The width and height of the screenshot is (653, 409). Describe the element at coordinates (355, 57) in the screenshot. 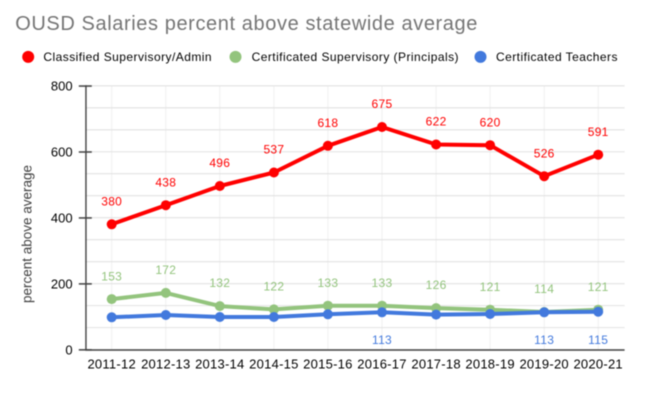

I see `svg-text:Certificated Supervisory (Prin: Certificated Supervisory (Principals)` at that location.